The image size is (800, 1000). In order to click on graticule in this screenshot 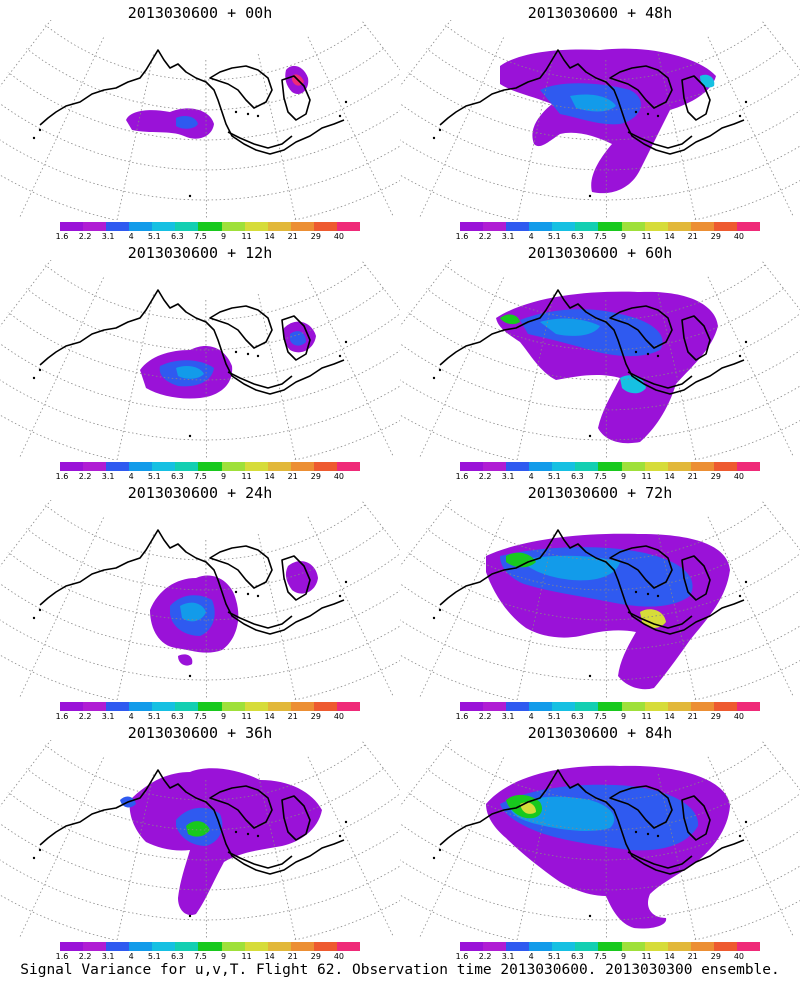, I will do `click(600, 120)`.